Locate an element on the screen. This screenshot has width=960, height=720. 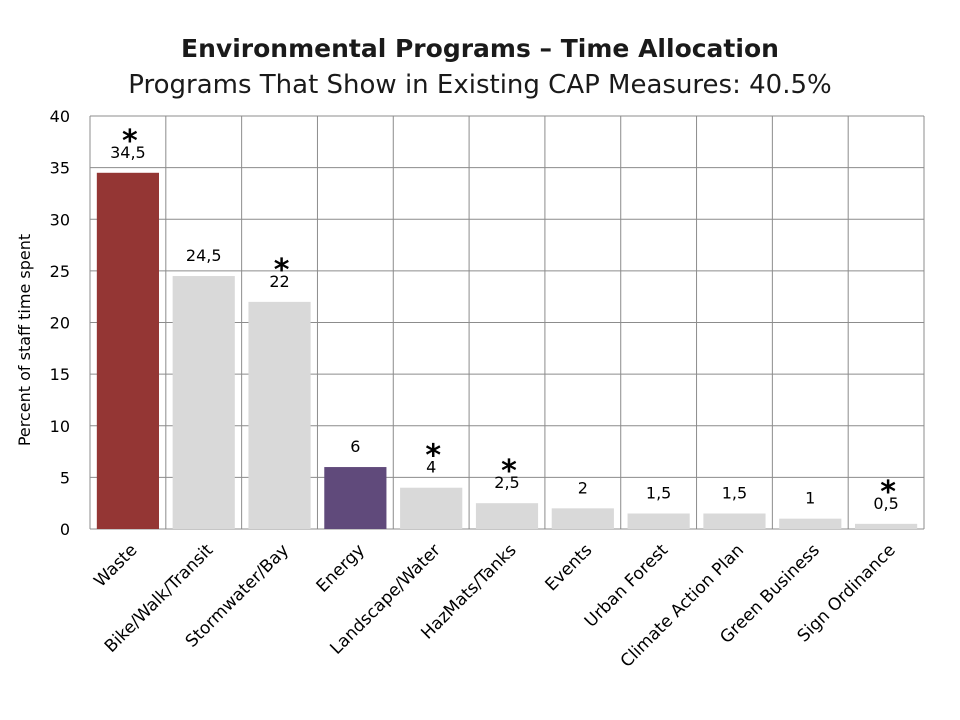
y-axis-title: Percent of staff time spent is located at coordinates (24, 340).